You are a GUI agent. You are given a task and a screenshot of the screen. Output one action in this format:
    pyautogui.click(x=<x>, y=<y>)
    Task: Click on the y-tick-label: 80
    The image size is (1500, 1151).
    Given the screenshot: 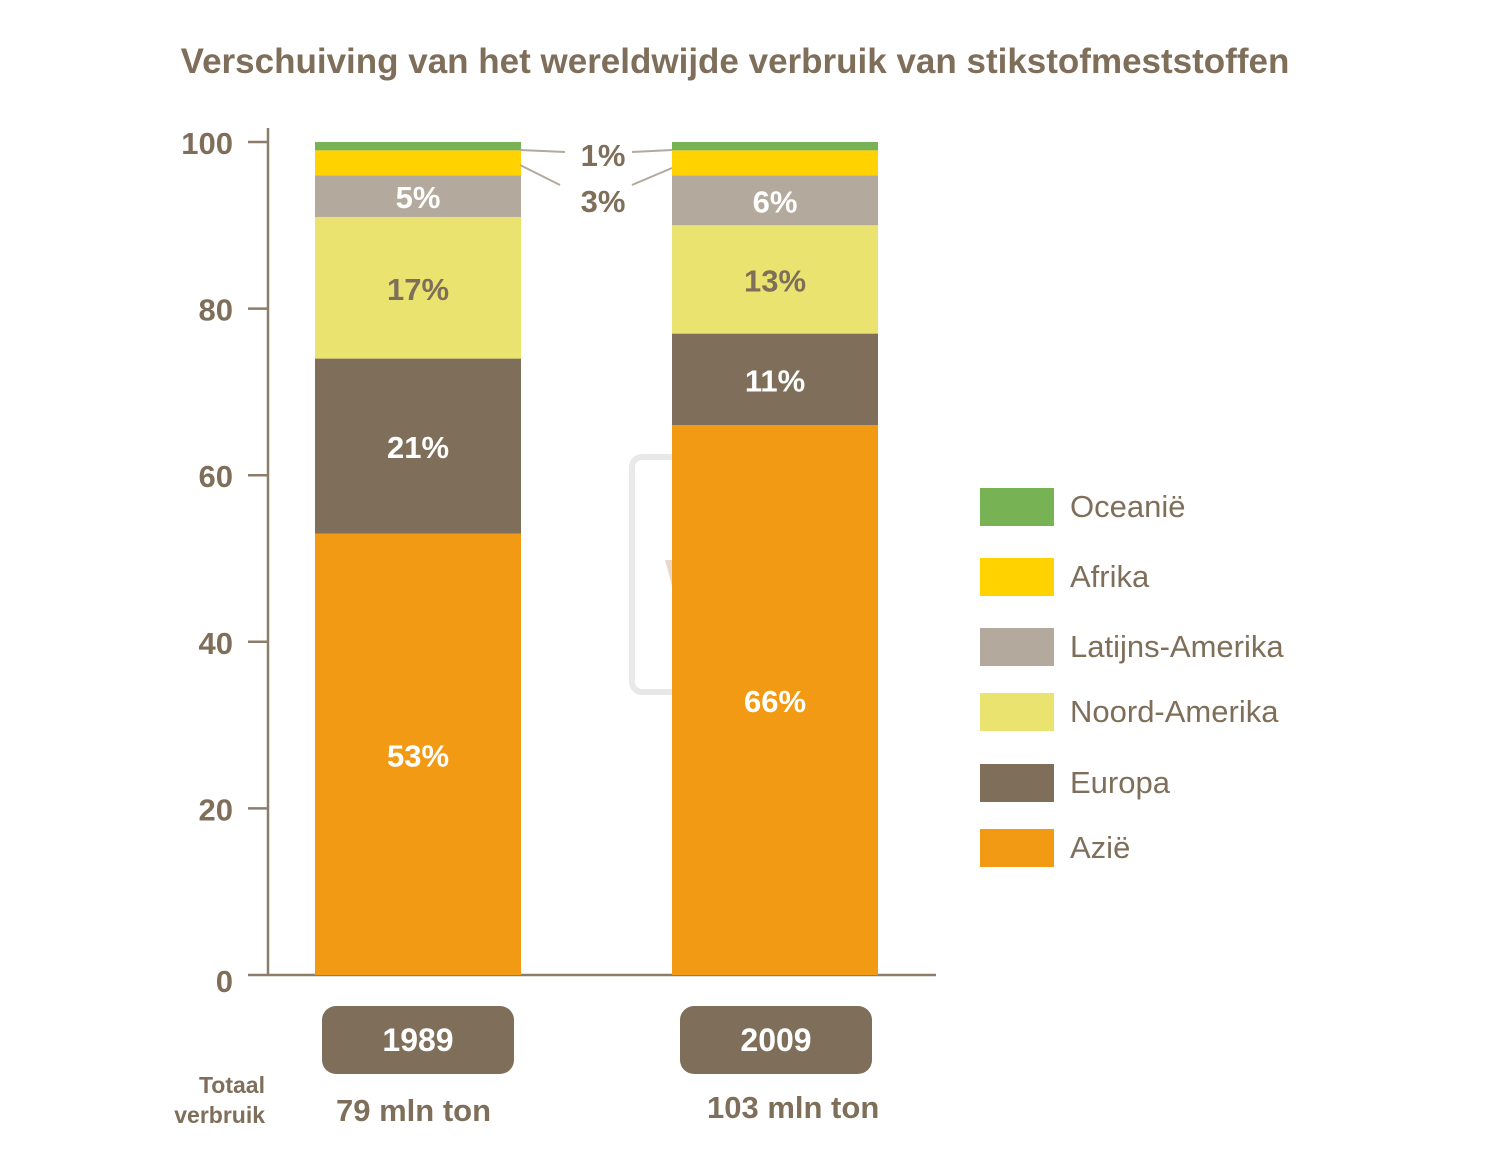 What is the action you would take?
    pyautogui.click(x=216, y=310)
    